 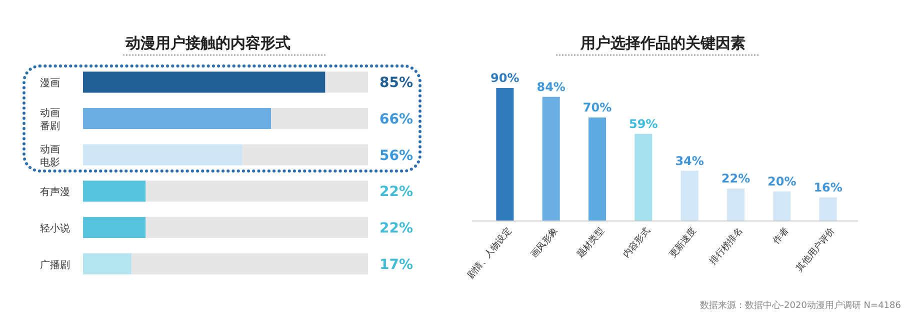 What do you see at coordinates (50, 156) in the screenshot?
I see `y-tick-label: 动画电影` at bounding box center [50, 156].